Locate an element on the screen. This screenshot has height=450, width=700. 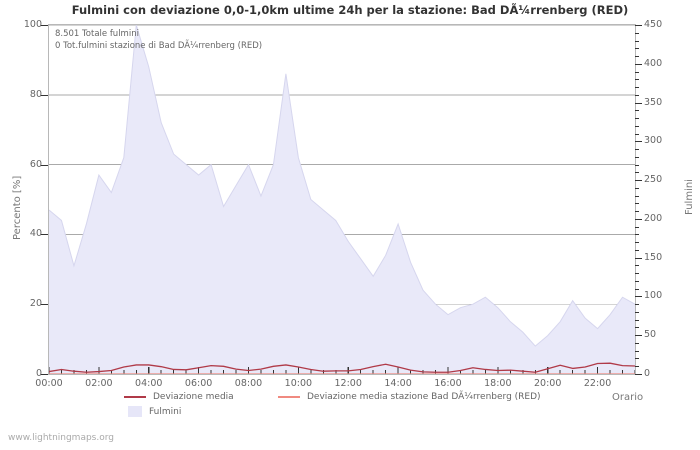
legend-label: Fulmini is located at coordinates (165, 411).